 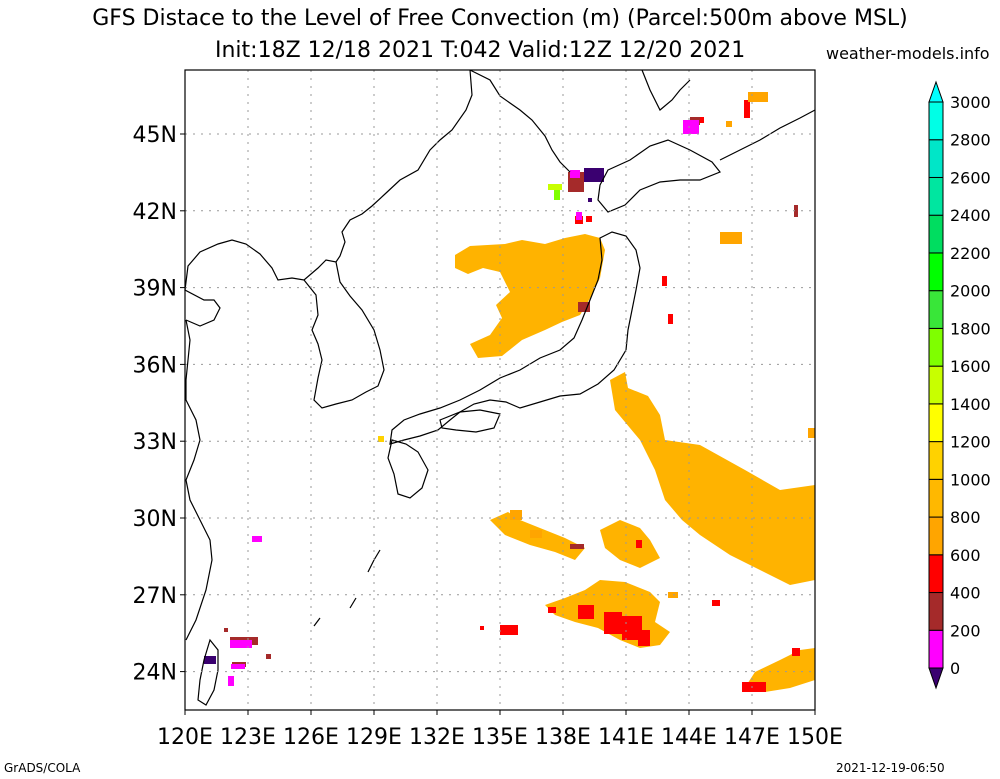 What do you see at coordinates (520, 121) in the screenshot?
I see `coast-sea-of-okhotsk` at bounding box center [520, 121].